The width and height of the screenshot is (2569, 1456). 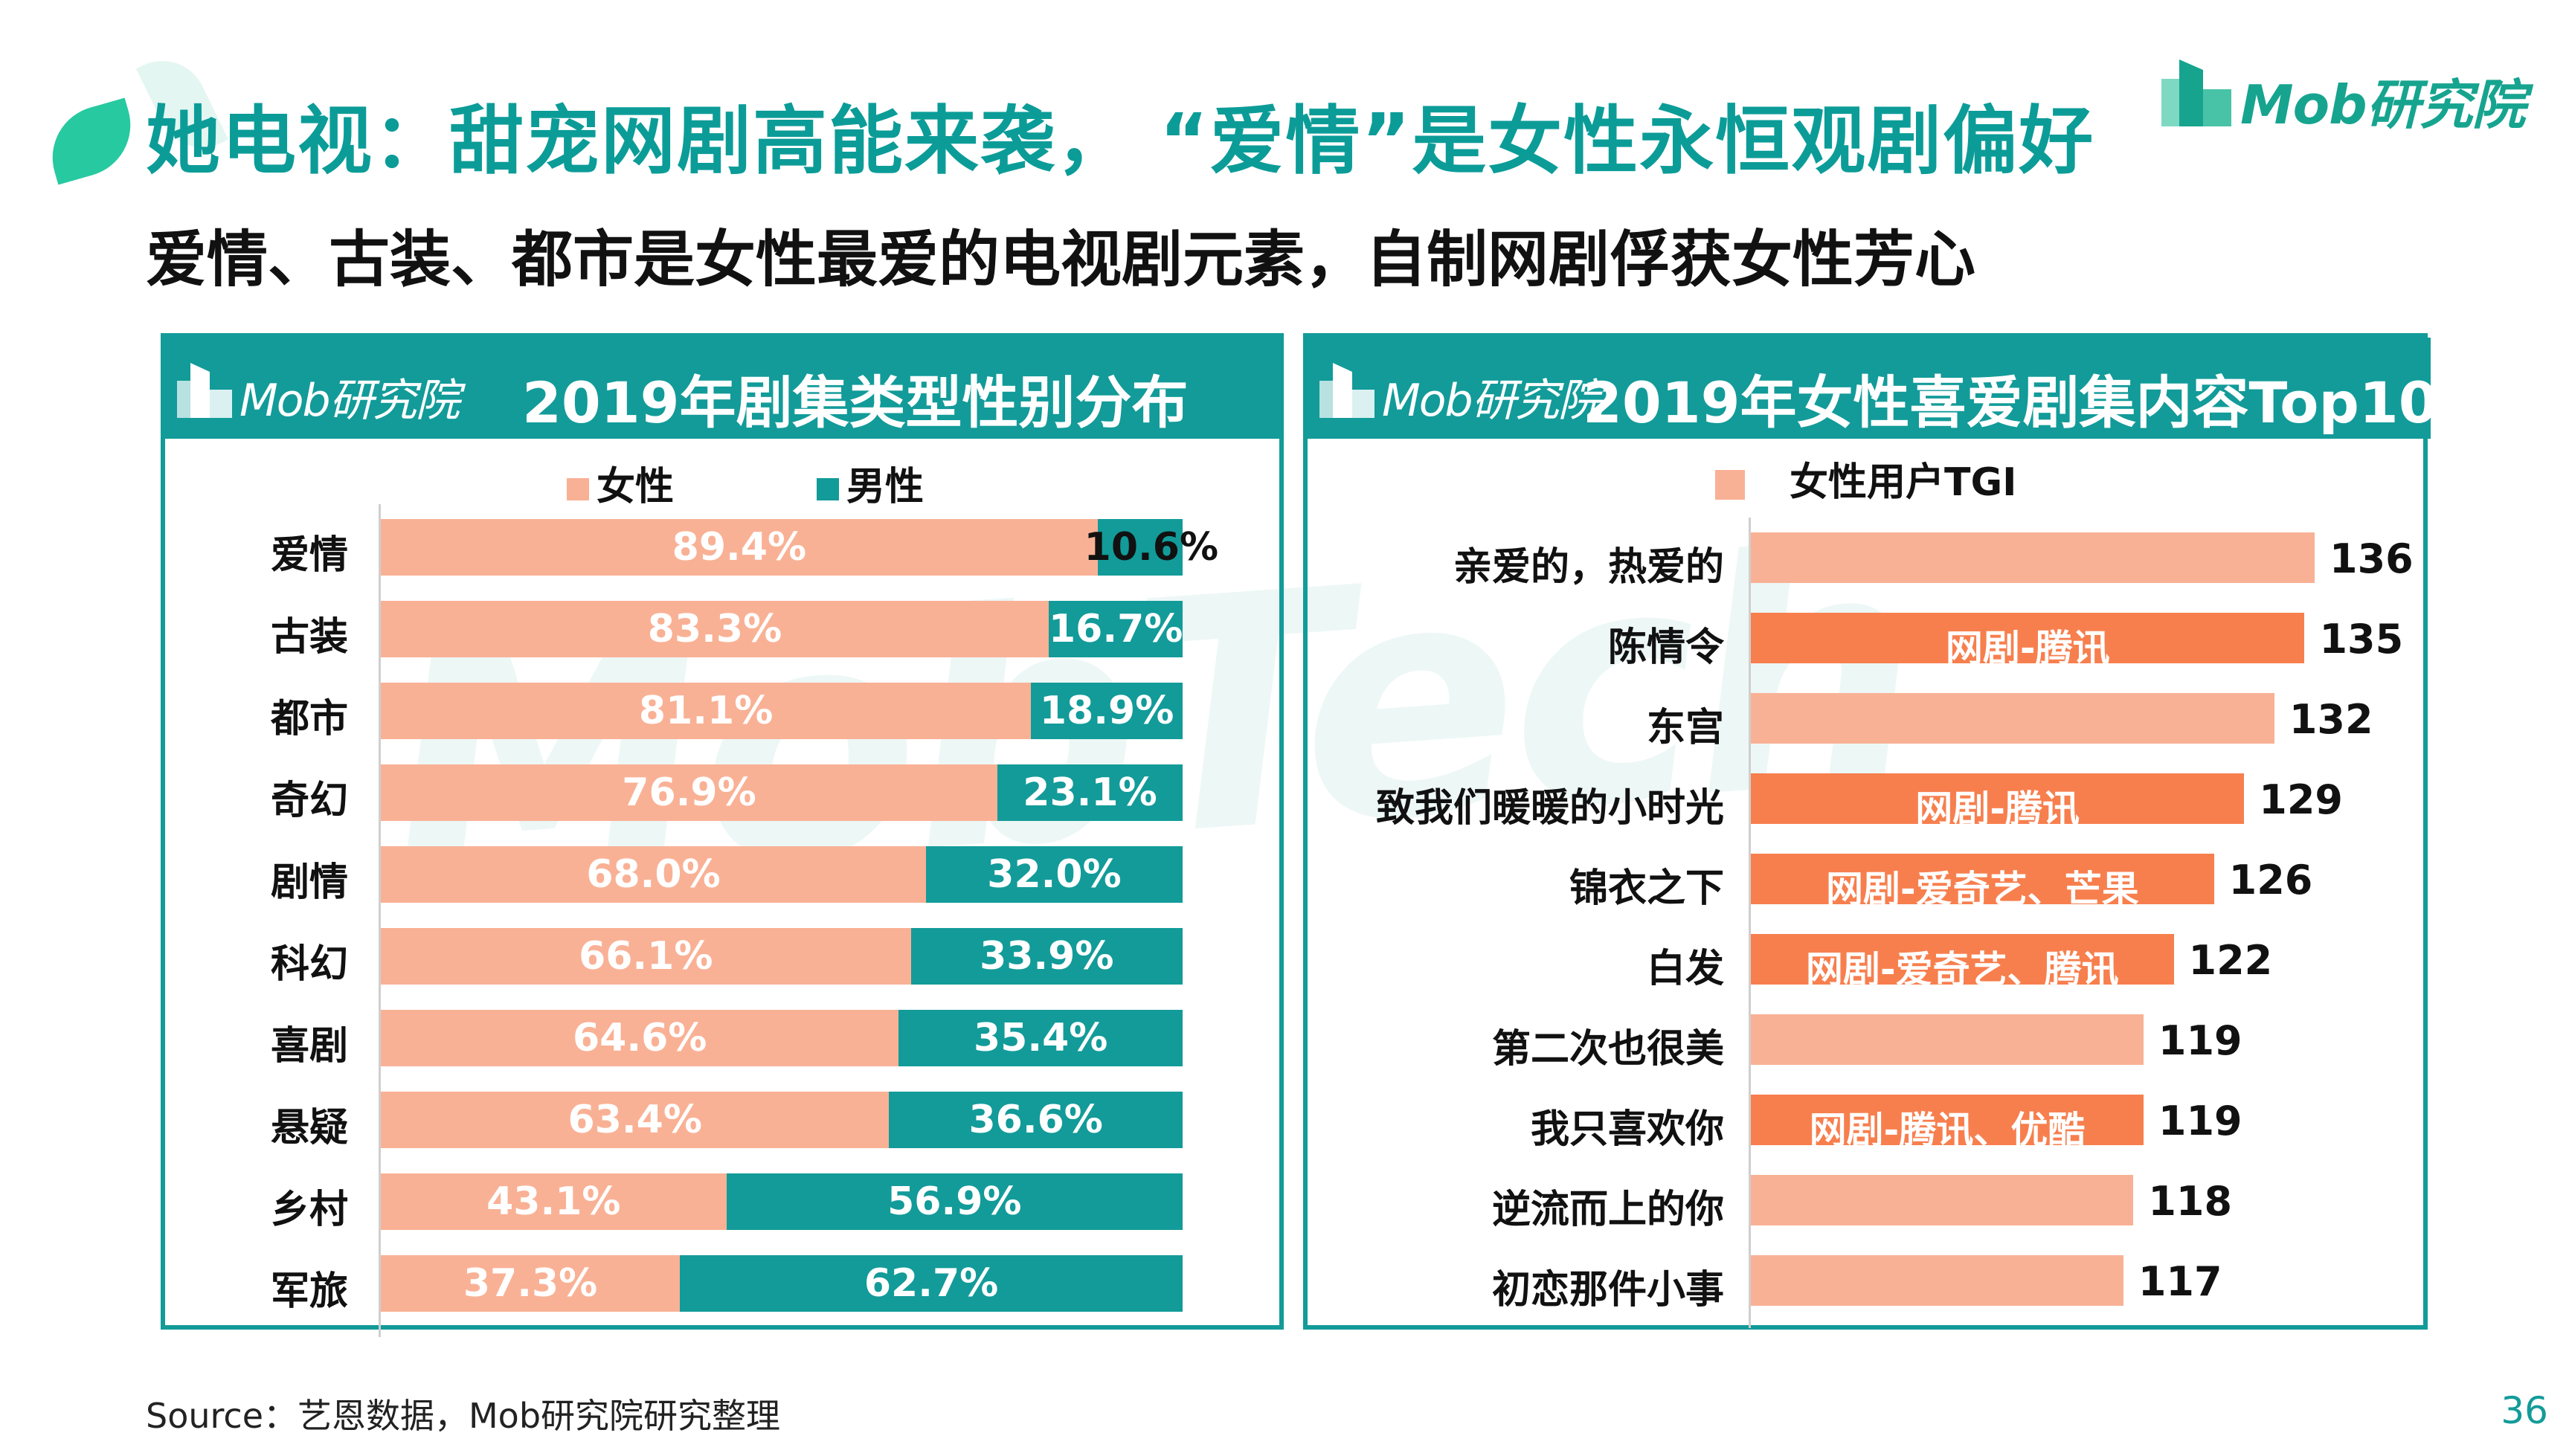 I want to click on page-subtitle: 爱情、古装、都市是女性最爱的电视剧元素，自制网剧俘获女性芳心, so click(x=1061, y=260).